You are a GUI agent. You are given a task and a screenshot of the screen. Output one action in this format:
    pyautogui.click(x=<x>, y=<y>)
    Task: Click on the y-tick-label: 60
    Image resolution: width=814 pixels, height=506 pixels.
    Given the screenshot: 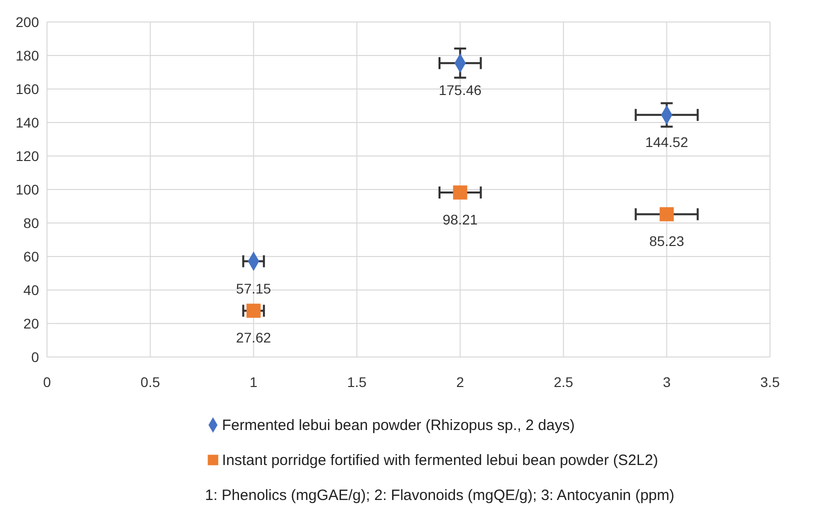 What is the action you would take?
    pyautogui.click(x=31, y=256)
    